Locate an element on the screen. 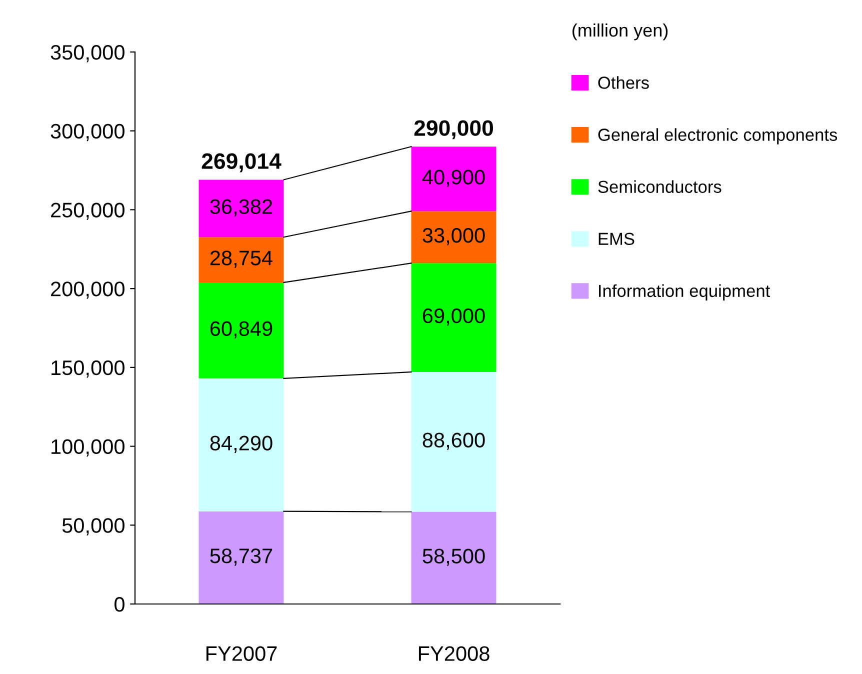 This screenshot has width=862, height=674. data-label: 84,290 is located at coordinates (241, 444).